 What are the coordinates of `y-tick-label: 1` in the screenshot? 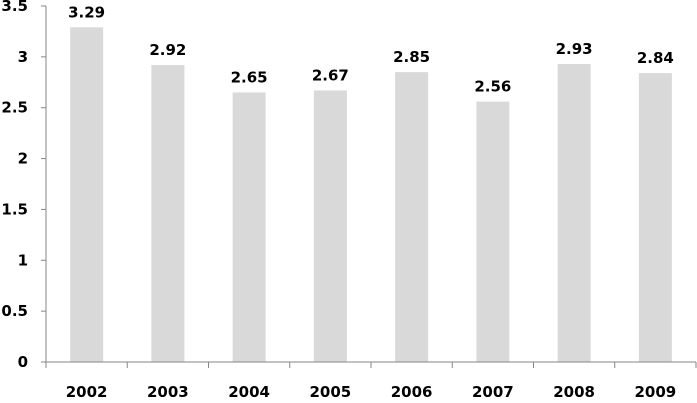 It's located at (23, 260).